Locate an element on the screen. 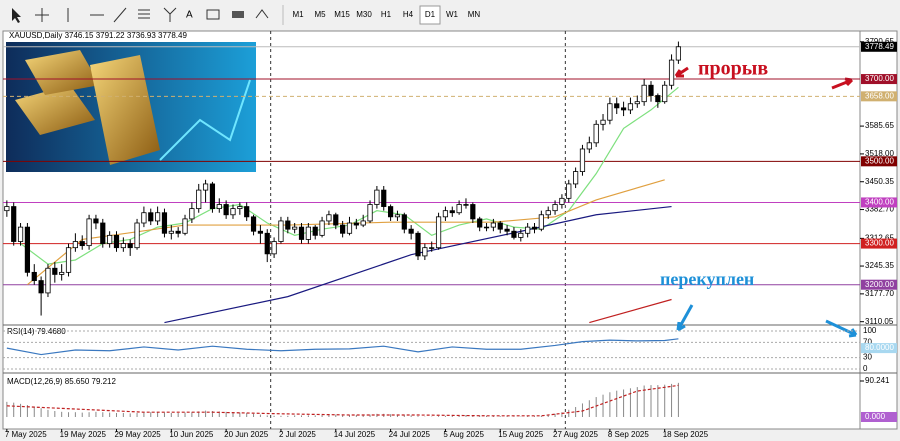  x-tick-label: 20 Jun 2025 is located at coordinates (246, 434).